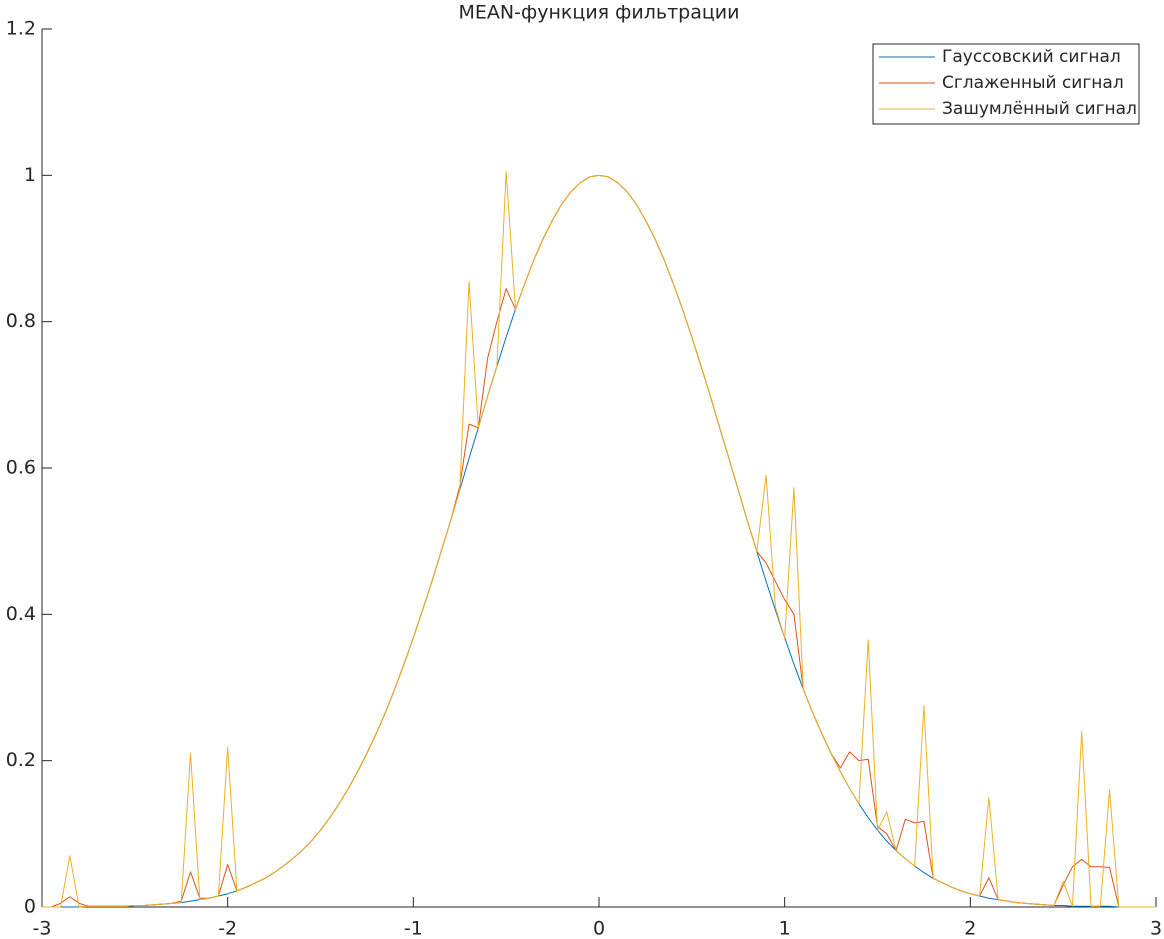  Describe the element at coordinates (599, 13) in the screenshot. I see `chart-title: MEAN-функция фильтрации` at that location.